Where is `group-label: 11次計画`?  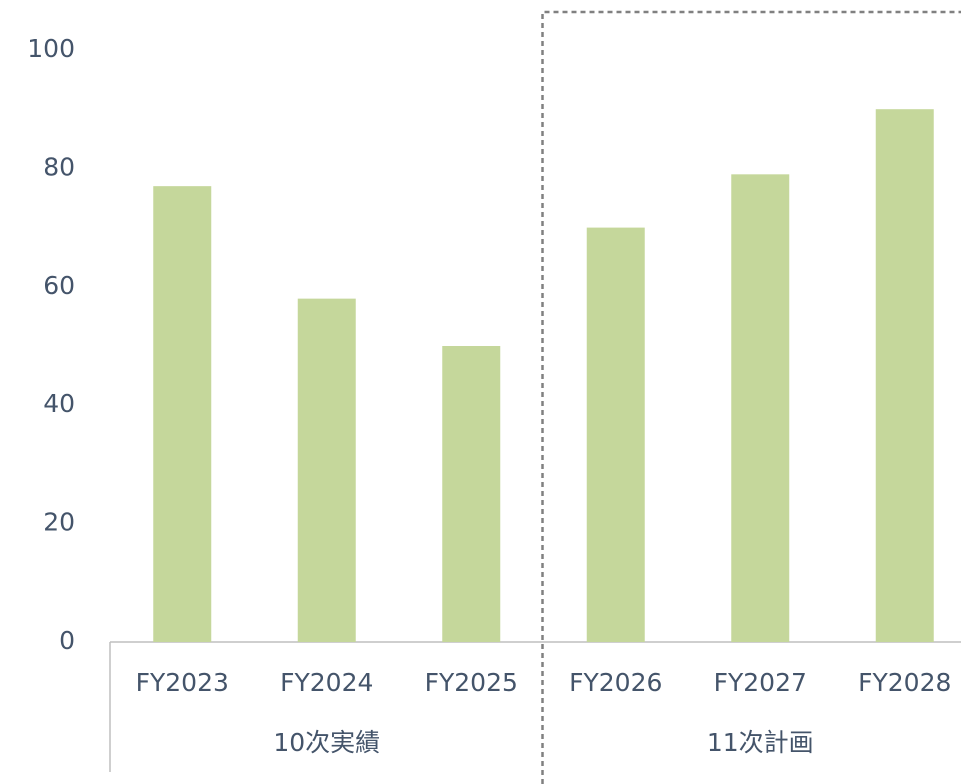 group-label: 11次計画 is located at coordinates (760, 742).